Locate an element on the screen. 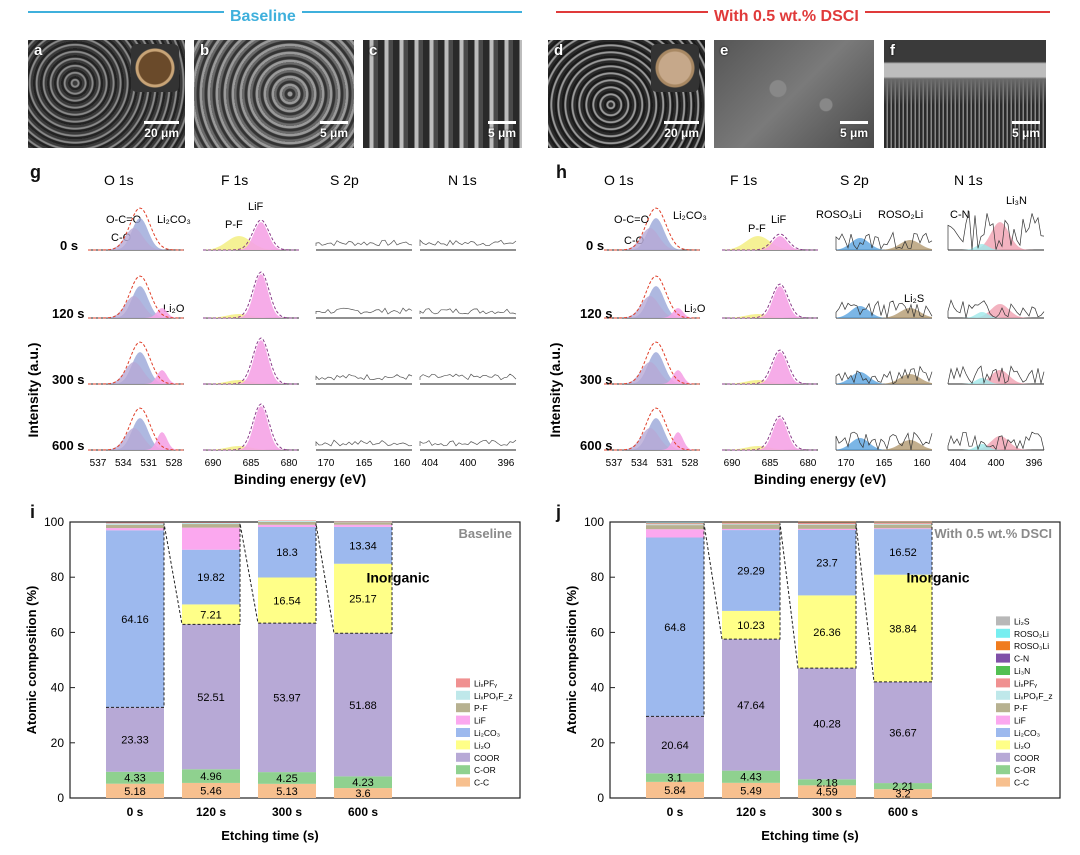 The width and height of the screenshot is (1080, 855). data-label: 4.59 is located at coordinates (826, 793).